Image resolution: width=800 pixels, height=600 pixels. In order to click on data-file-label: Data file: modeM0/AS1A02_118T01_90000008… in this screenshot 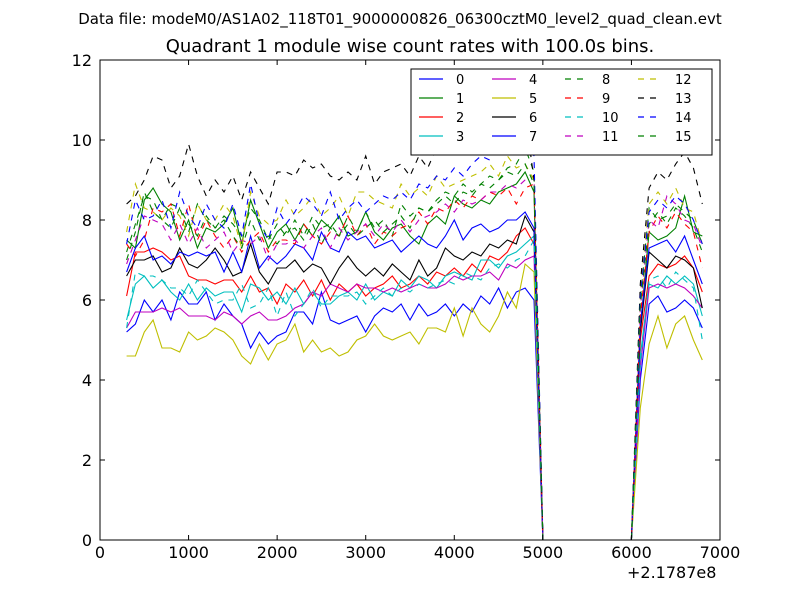, I will do `click(400, 19)`.